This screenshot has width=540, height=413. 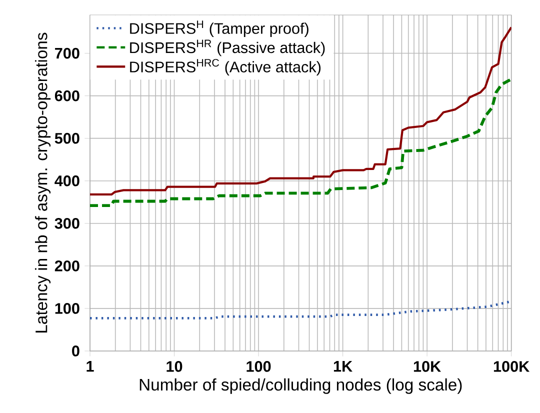 I want to click on y-tick-label: 600, so click(x=67, y=96).